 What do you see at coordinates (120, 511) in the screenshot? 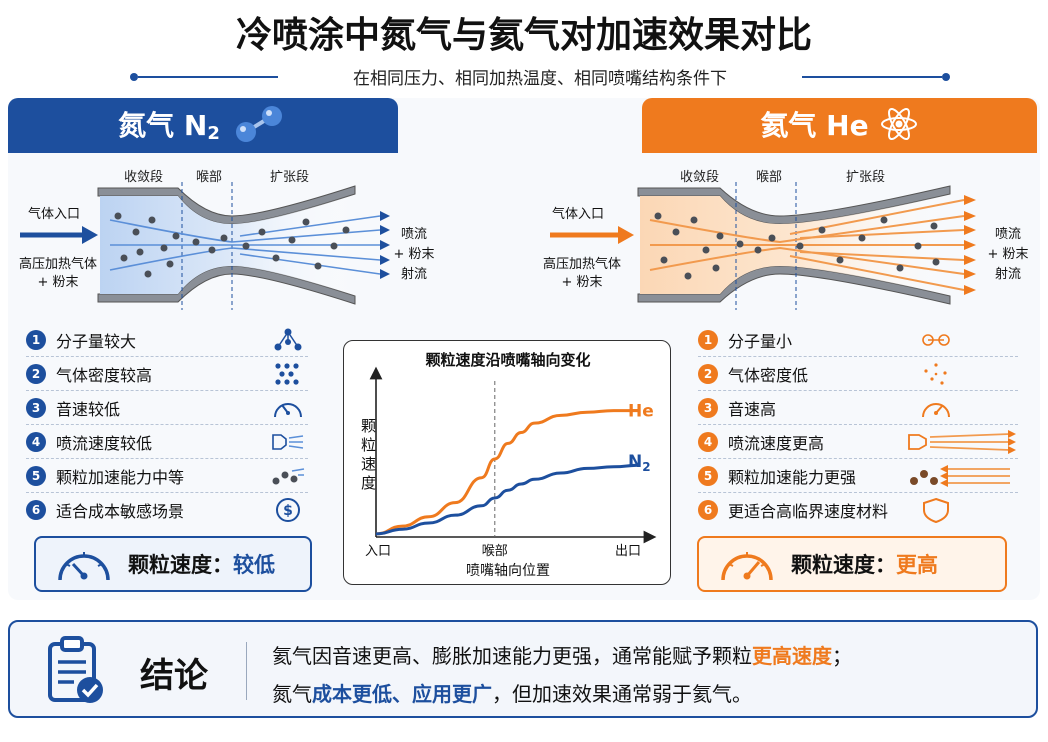
I see `item-text: 适合成本敏感场景` at bounding box center [120, 511].